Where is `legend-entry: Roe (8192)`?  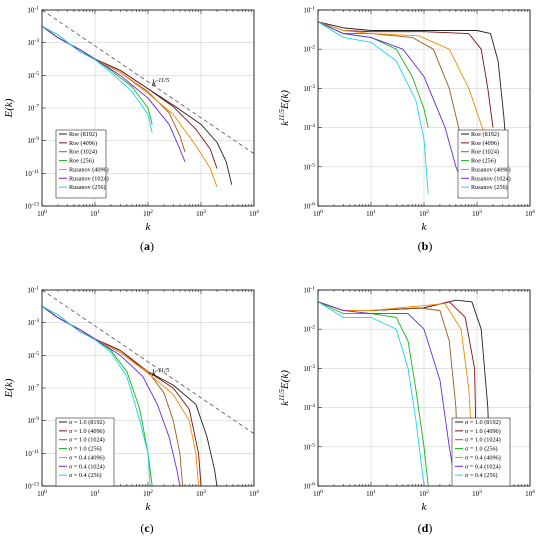
legend-entry: Roe (8192) is located at coordinates (83, 134).